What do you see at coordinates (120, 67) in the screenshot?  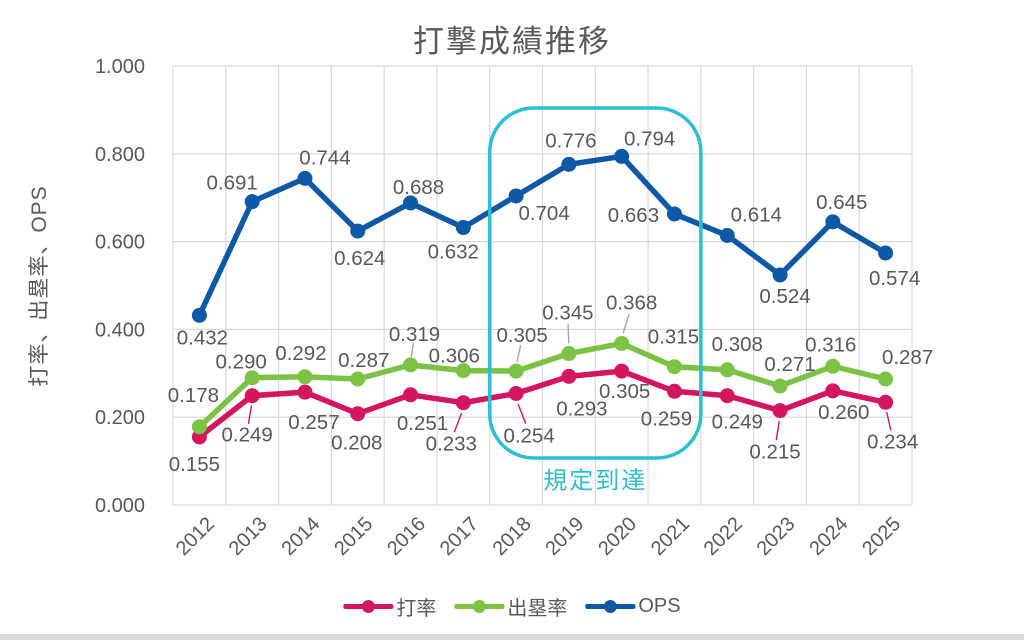 I see `y-tick-label: 1.000` at bounding box center [120, 67].